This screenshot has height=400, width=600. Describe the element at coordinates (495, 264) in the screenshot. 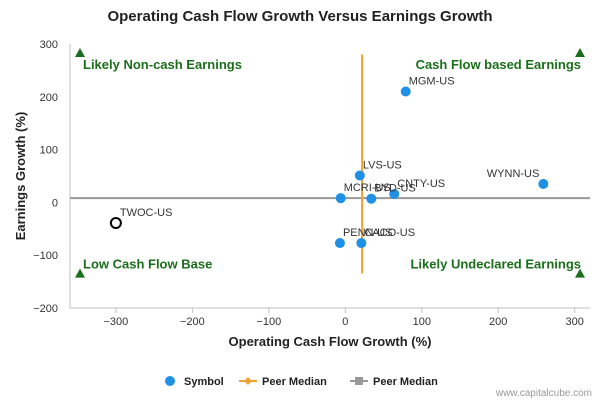

I see `quadrant-label-bottom-right: Likely Undeclared Earnings` at that location.